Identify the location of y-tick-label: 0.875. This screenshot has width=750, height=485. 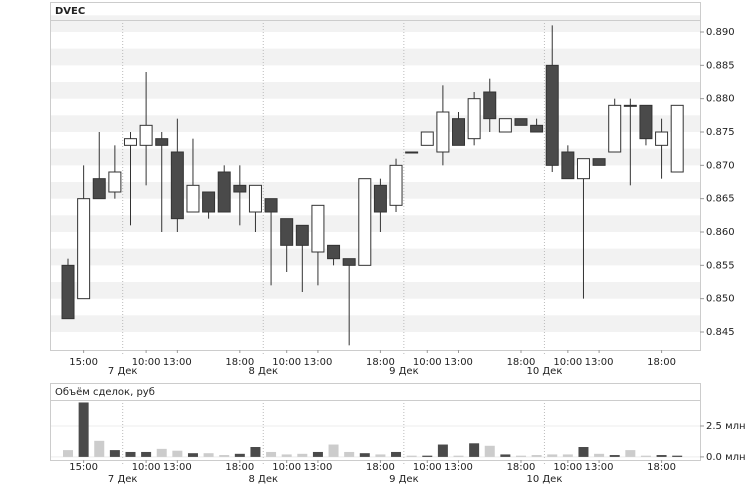
(720, 132).